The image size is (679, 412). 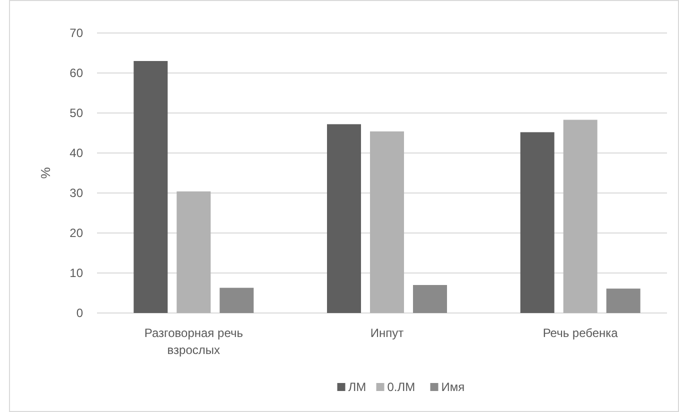 I want to click on y-tick-label: 20, so click(x=77, y=233).